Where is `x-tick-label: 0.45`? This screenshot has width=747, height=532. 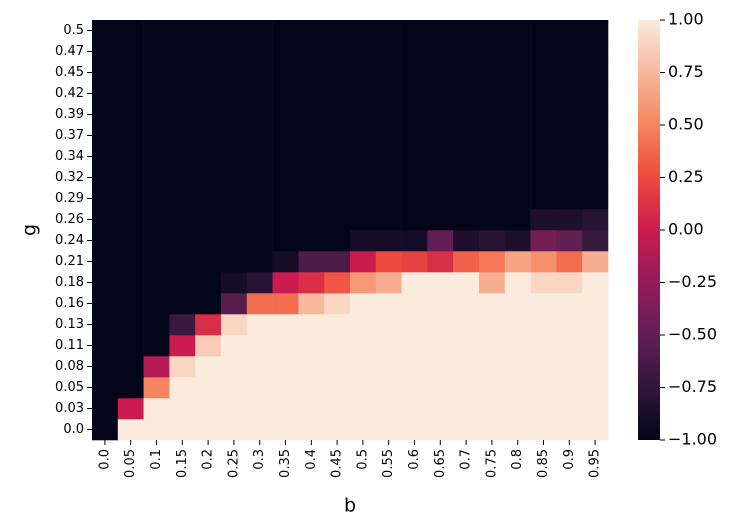 x-tick-label: 0.45 is located at coordinates (337, 463).